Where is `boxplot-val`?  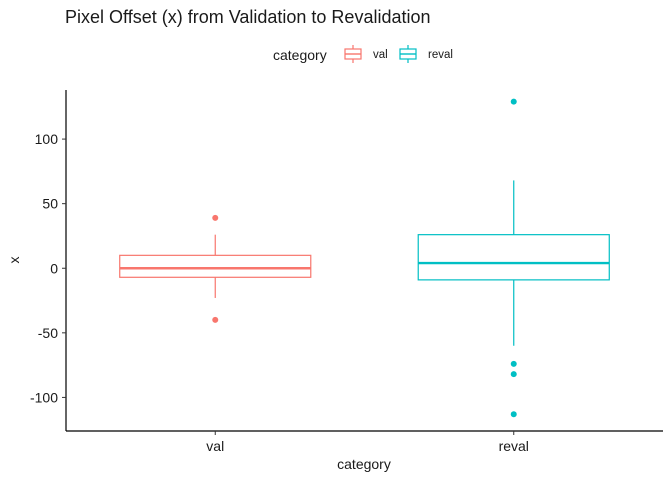
boxplot-val is located at coordinates (215, 268).